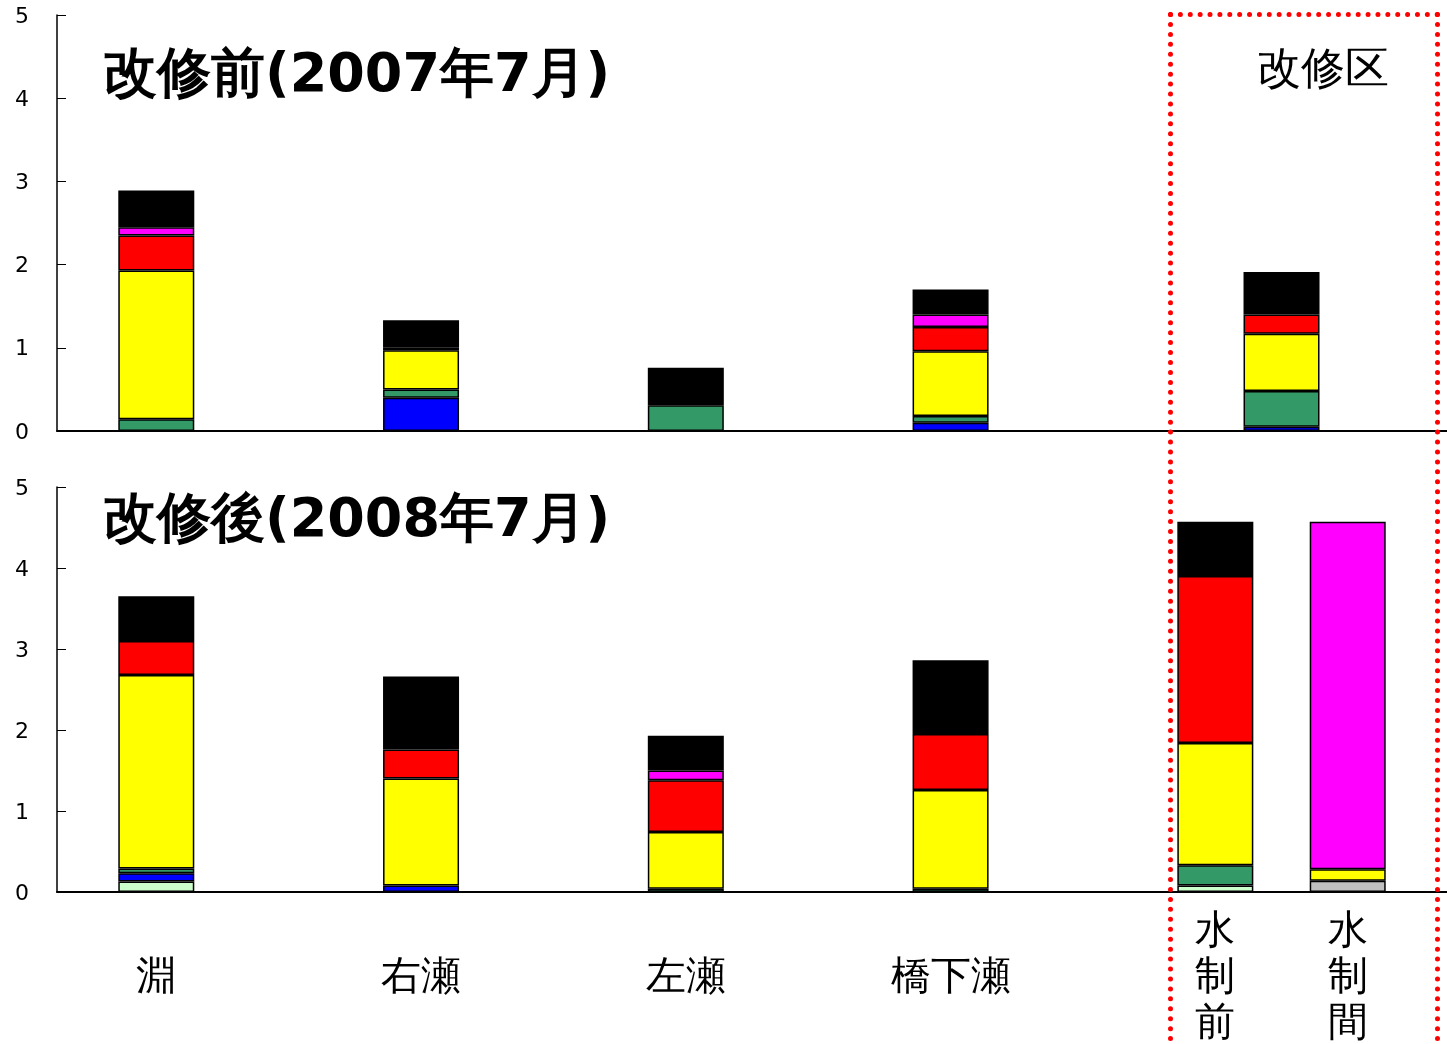 The height and width of the screenshot is (1044, 1447). What do you see at coordinates (156, 975) in the screenshot?
I see `x-tick-label: 淵` at bounding box center [156, 975].